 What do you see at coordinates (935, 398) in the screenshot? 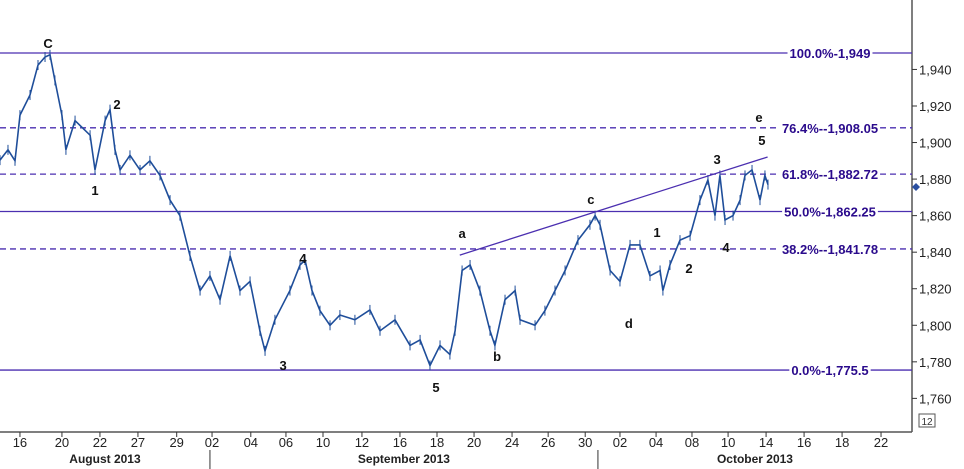
I see `y-tick-label: 1,760` at bounding box center [935, 398].